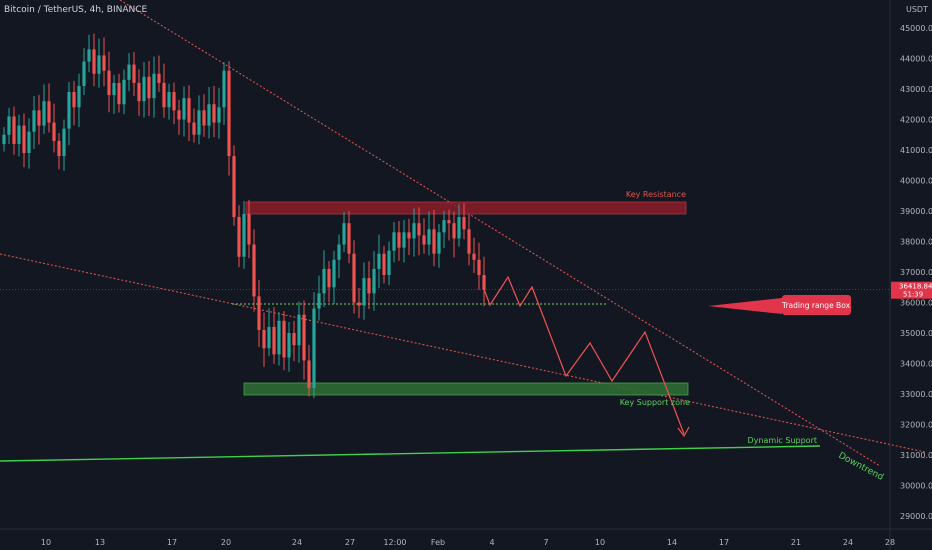 The height and width of the screenshot is (550, 932). I want to click on x-tick-label: 20, so click(226, 542).